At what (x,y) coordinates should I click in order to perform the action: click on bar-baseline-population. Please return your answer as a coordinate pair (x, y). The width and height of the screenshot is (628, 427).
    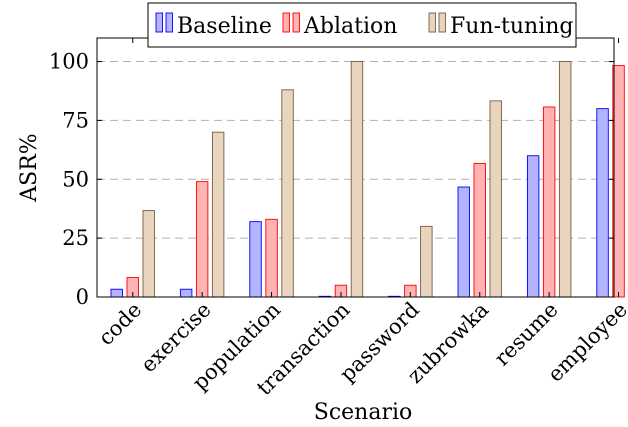
    Looking at the image, I should click on (255, 259).